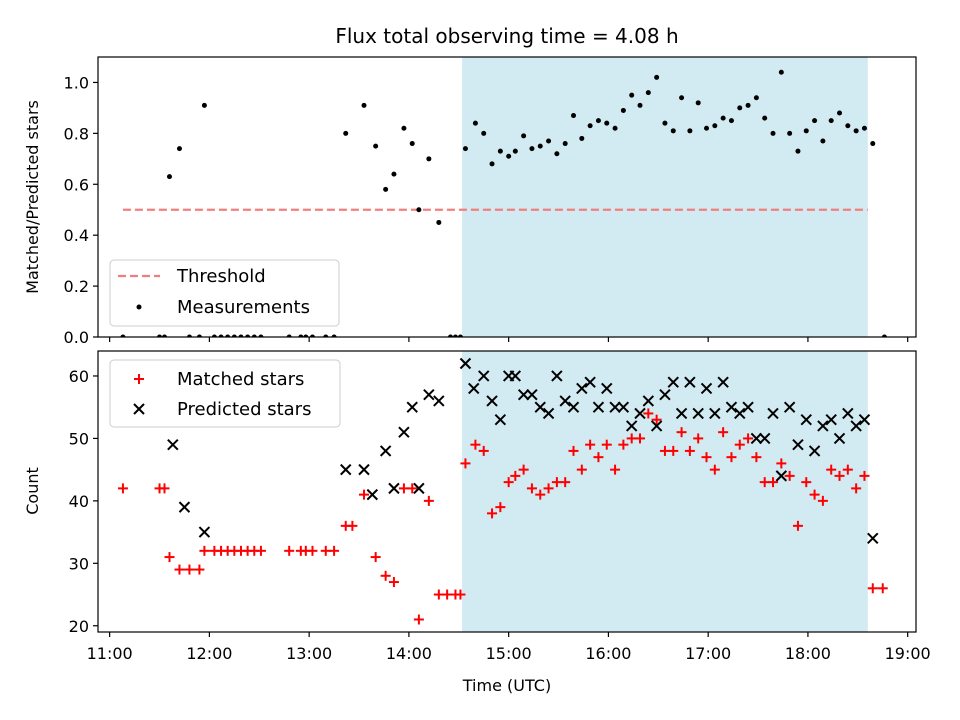  I want to click on legend-label-threshold: Threshold, so click(221, 276).